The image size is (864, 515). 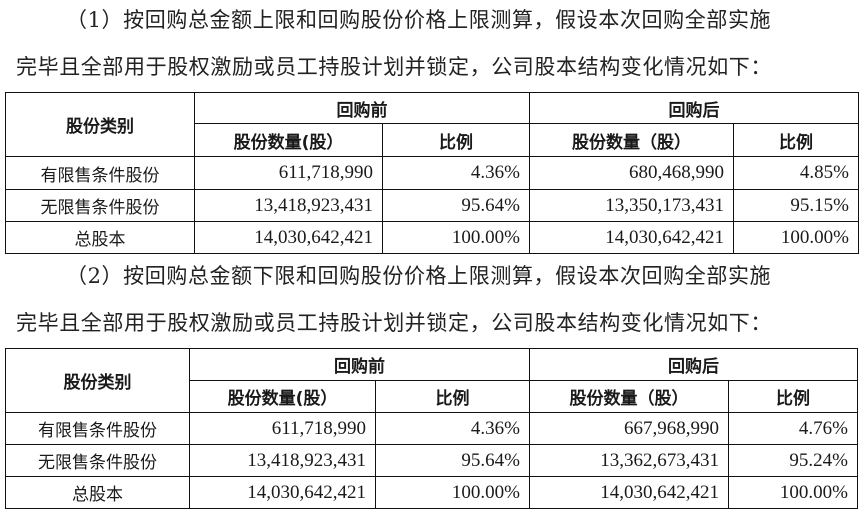 I want to click on row-after-shares: 680,468,990, so click(x=631, y=173).